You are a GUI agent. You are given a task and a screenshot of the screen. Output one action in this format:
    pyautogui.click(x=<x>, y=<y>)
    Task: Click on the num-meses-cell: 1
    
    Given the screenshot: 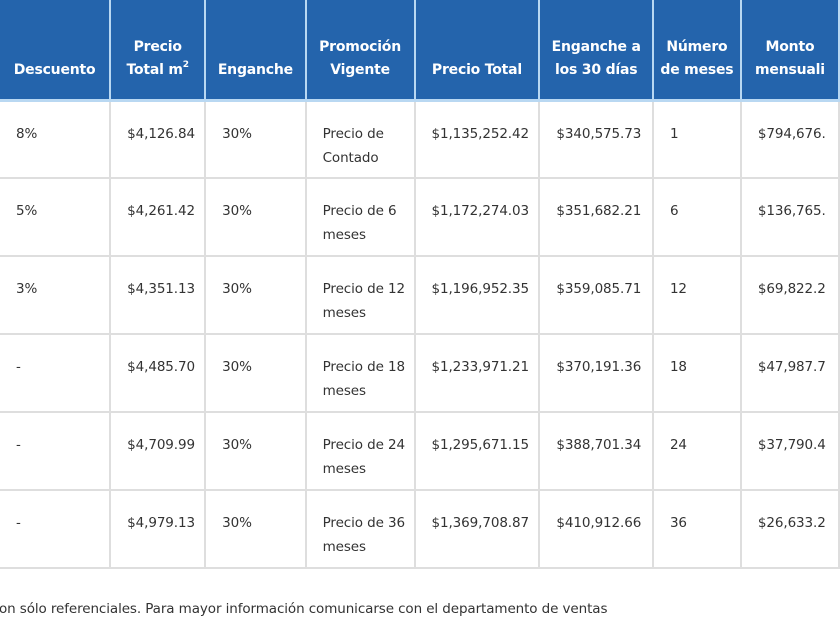 What is the action you would take?
    pyautogui.click(x=696, y=139)
    